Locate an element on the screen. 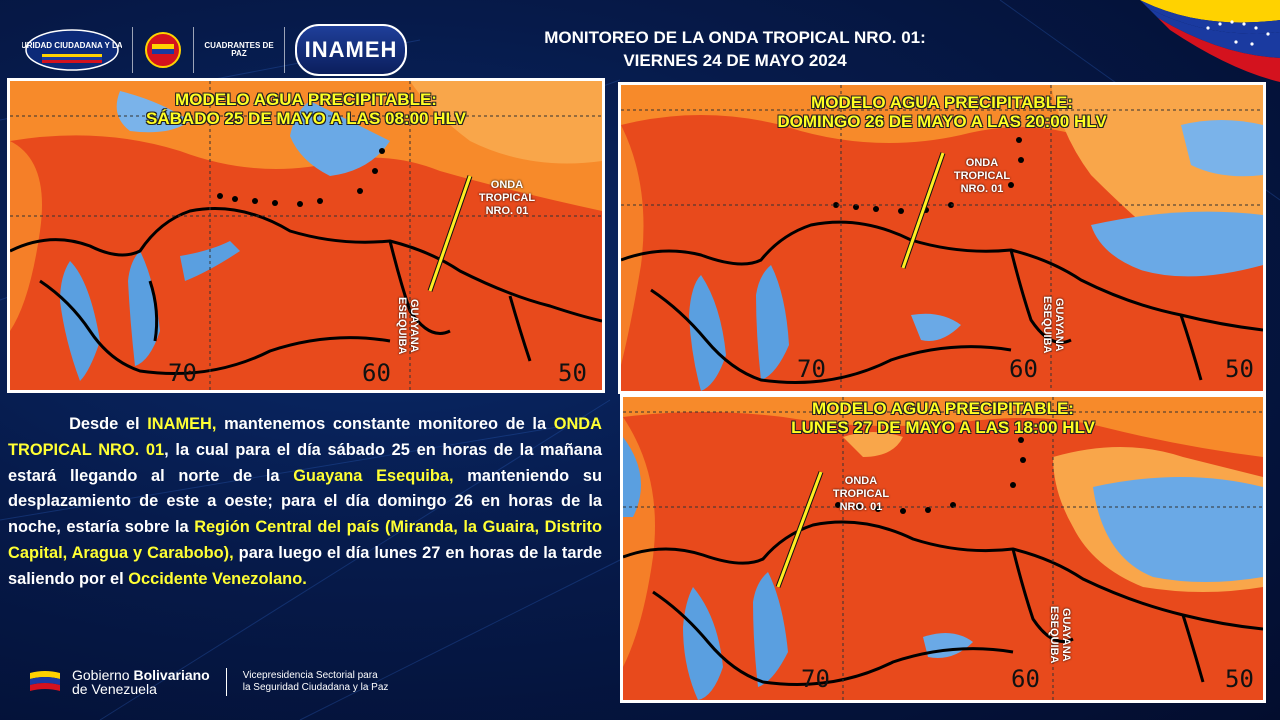 The width and height of the screenshot is (1280, 720). government-name: Gobierno Bolivariano de Venezuela is located at coordinates (141, 682).